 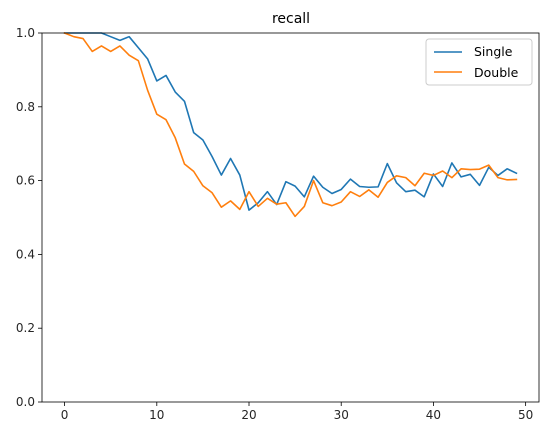 I want to click on x-tick-label: 50, so click(x=525, y=415).